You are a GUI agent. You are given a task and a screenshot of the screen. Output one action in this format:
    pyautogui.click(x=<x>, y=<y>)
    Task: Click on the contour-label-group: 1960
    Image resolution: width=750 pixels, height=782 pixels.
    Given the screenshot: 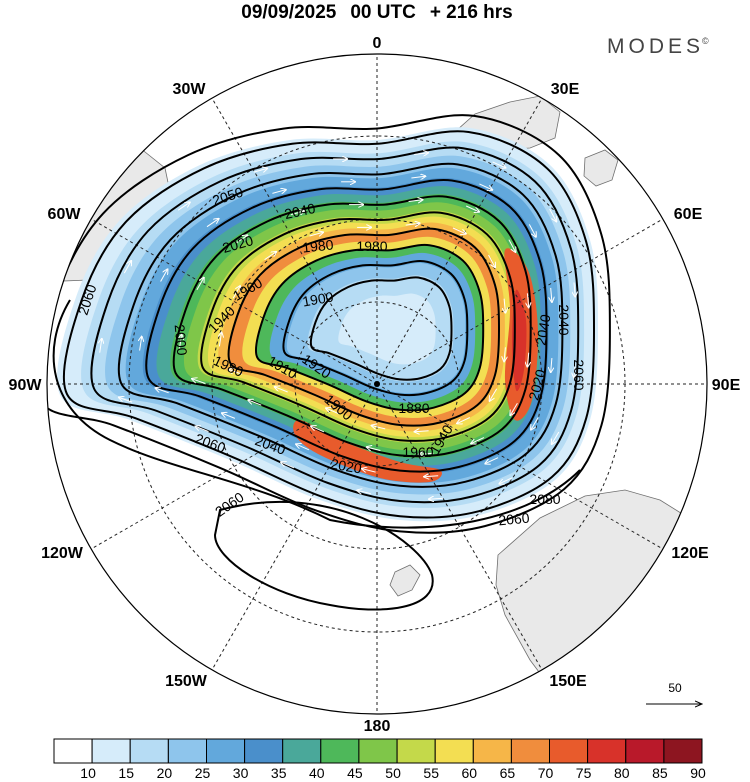 What is the action you would take?
    pyautogui.click(x=417, y=452)
    